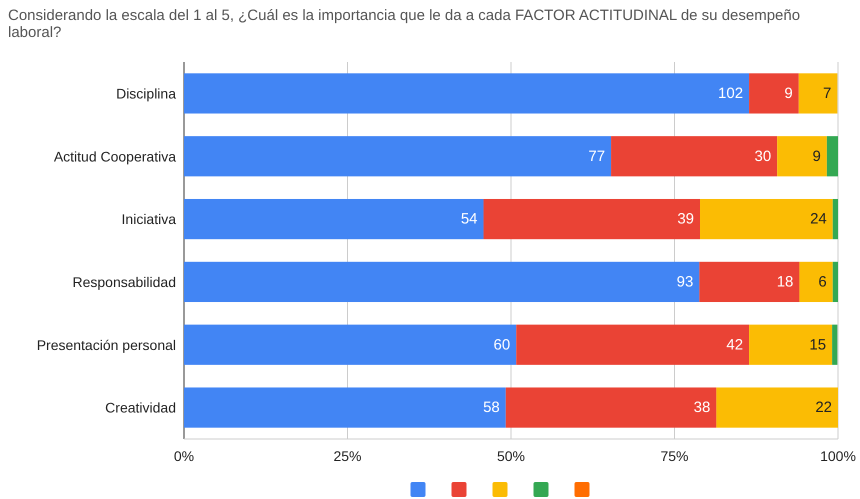  Describe the element at coordinates (511, 456) in the screenshot. I see `x-tick-label: 50%` at that location.